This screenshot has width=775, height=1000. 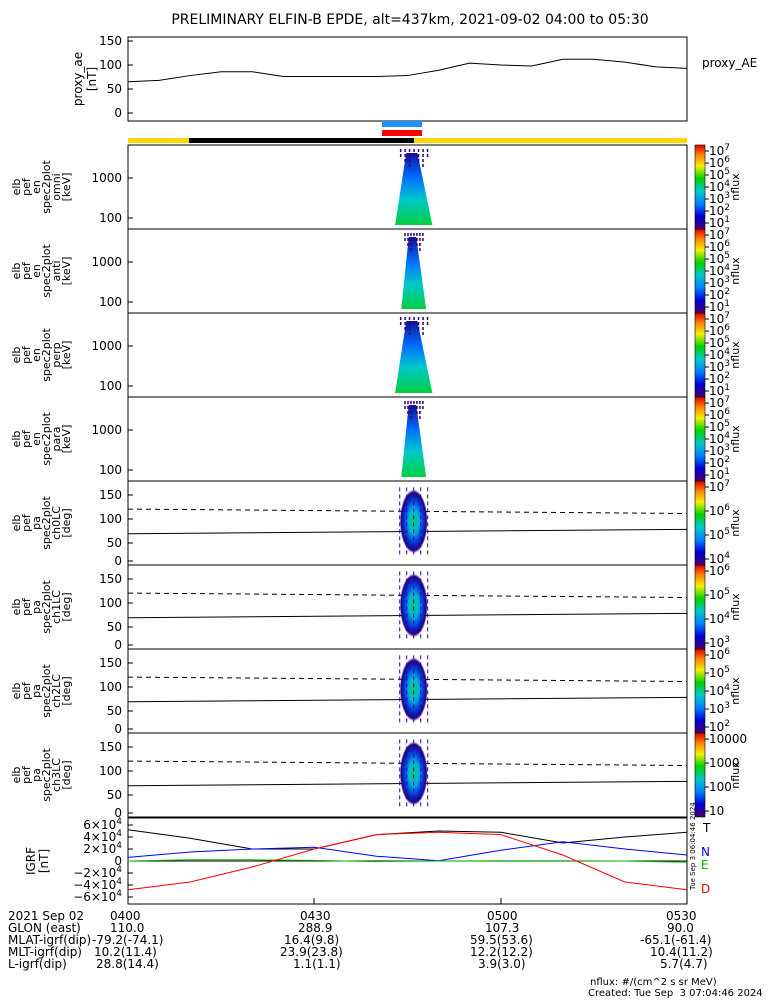 I want to click on x-tick-label-2: 0500, so click(x=502, y=916).